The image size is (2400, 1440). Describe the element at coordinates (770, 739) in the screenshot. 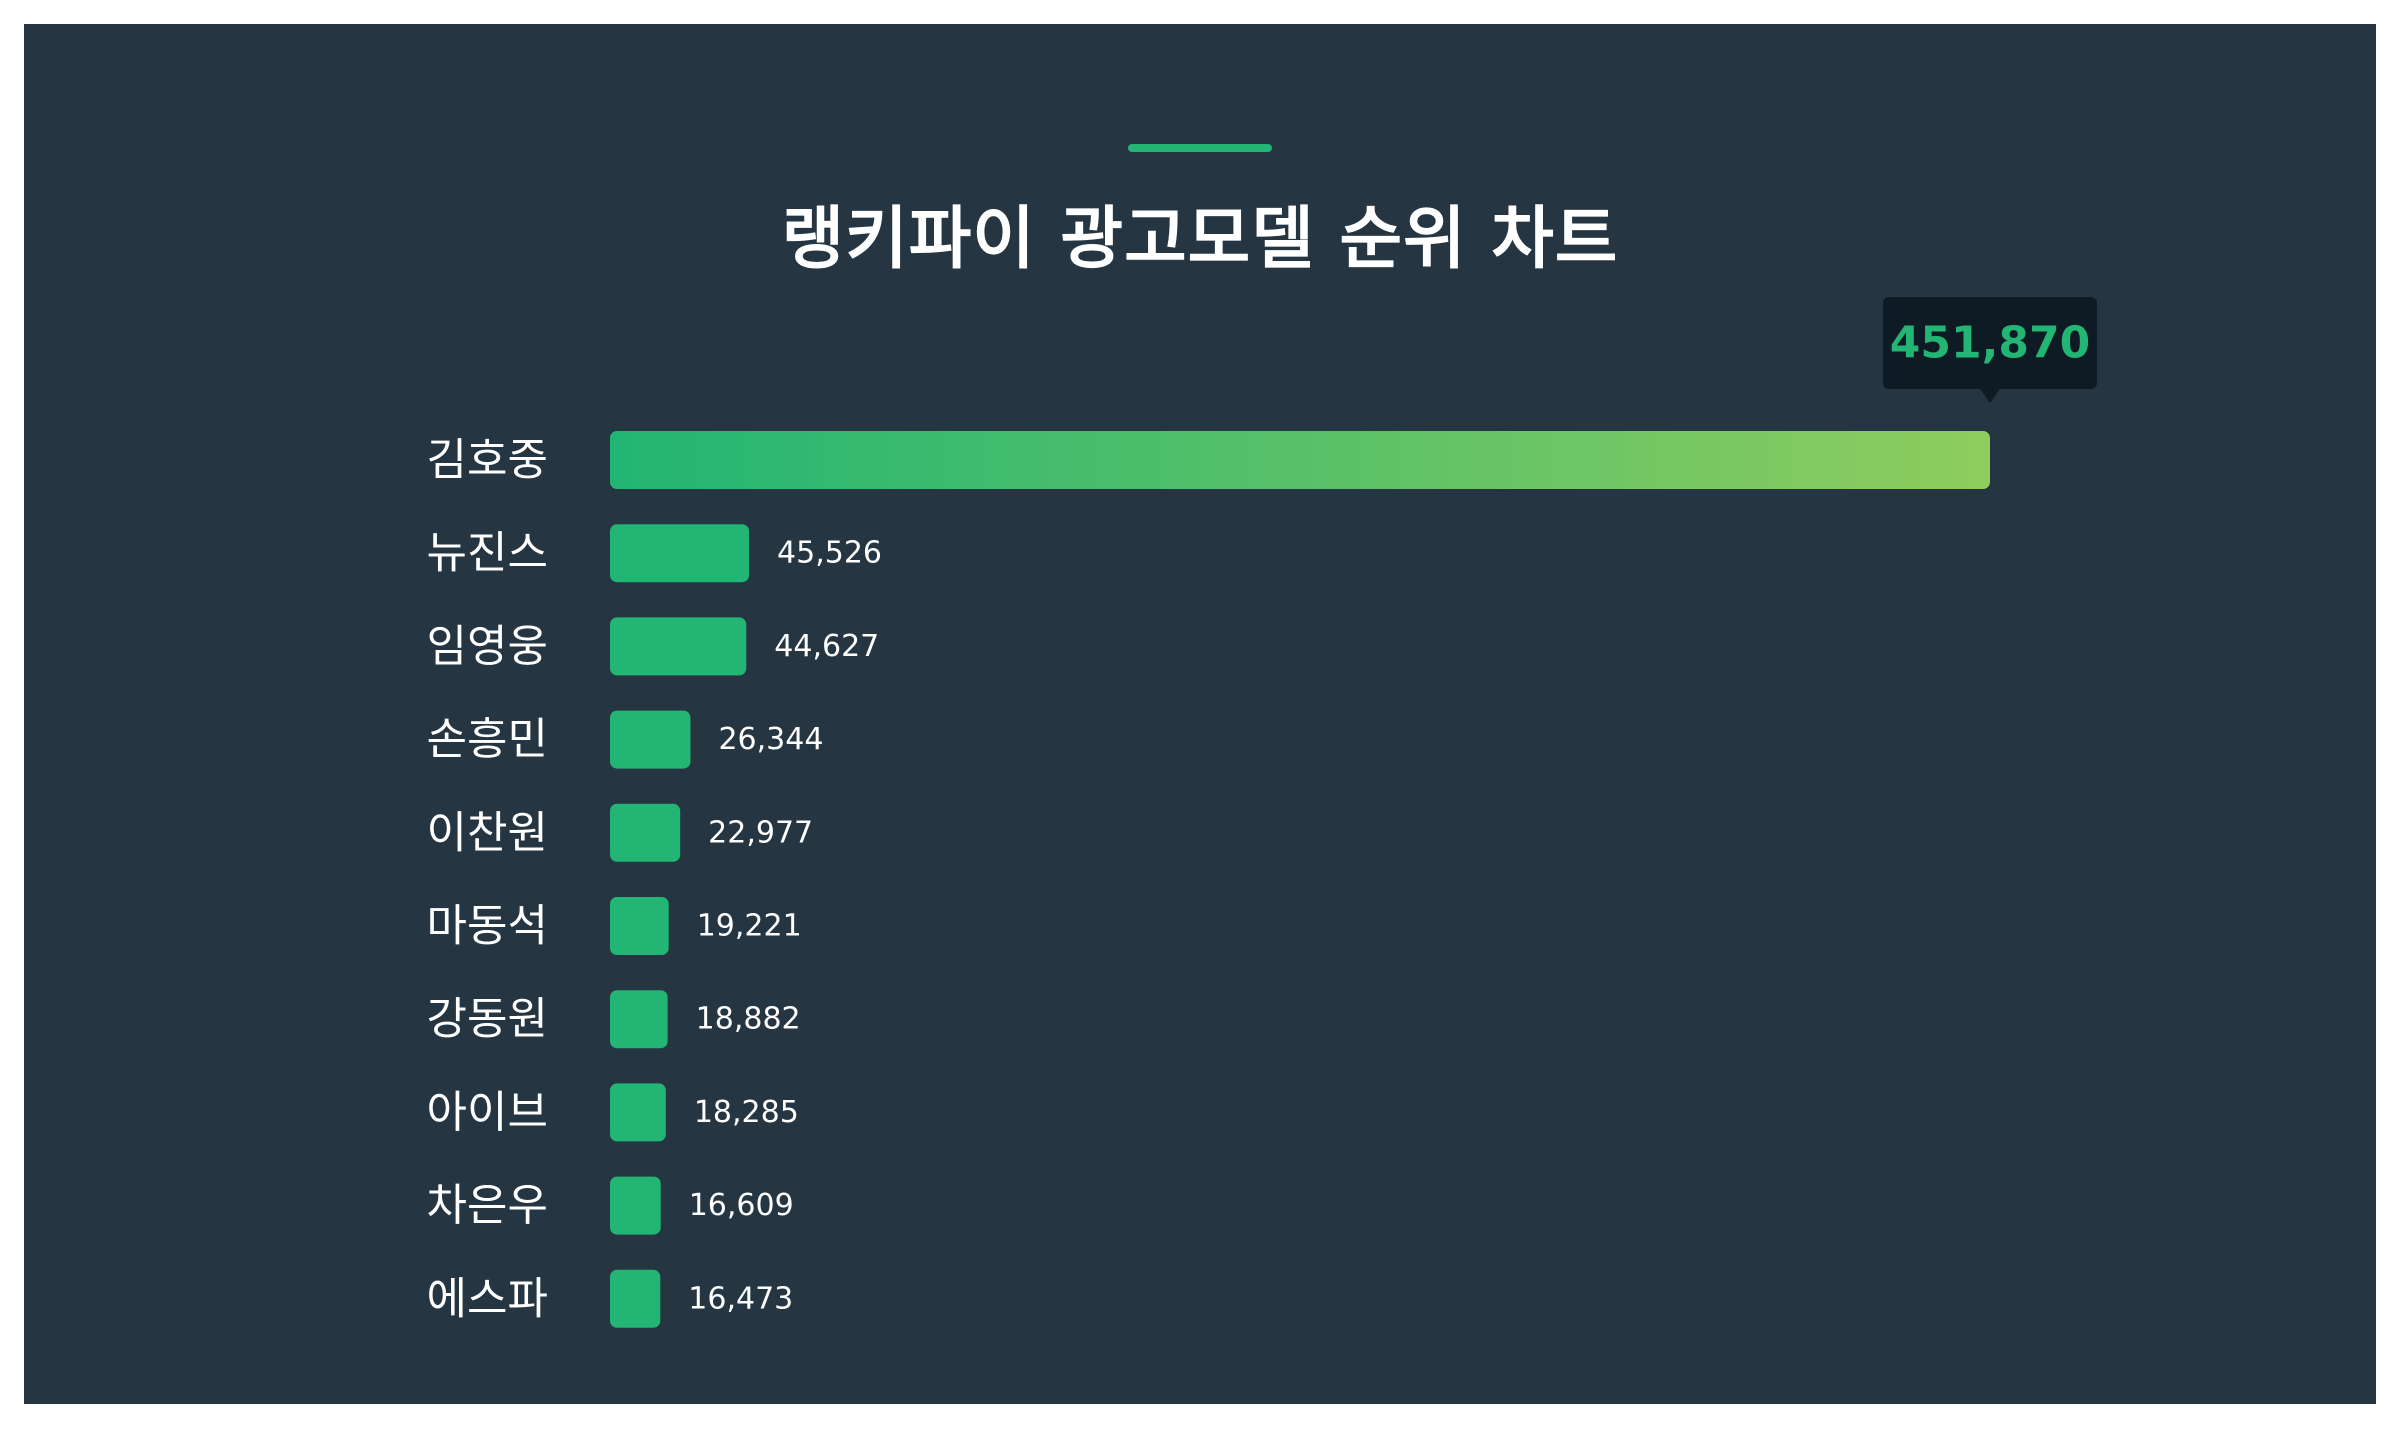

I see `value-label: 26,344` at that location.